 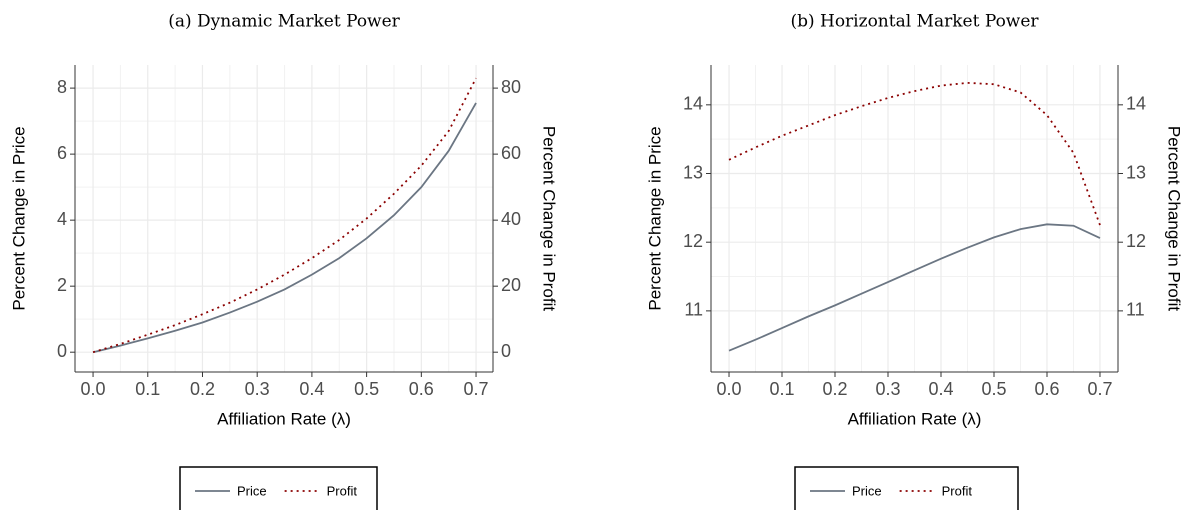 I want to click on y2-tick-label: 12, so click(x=1136, y=241).